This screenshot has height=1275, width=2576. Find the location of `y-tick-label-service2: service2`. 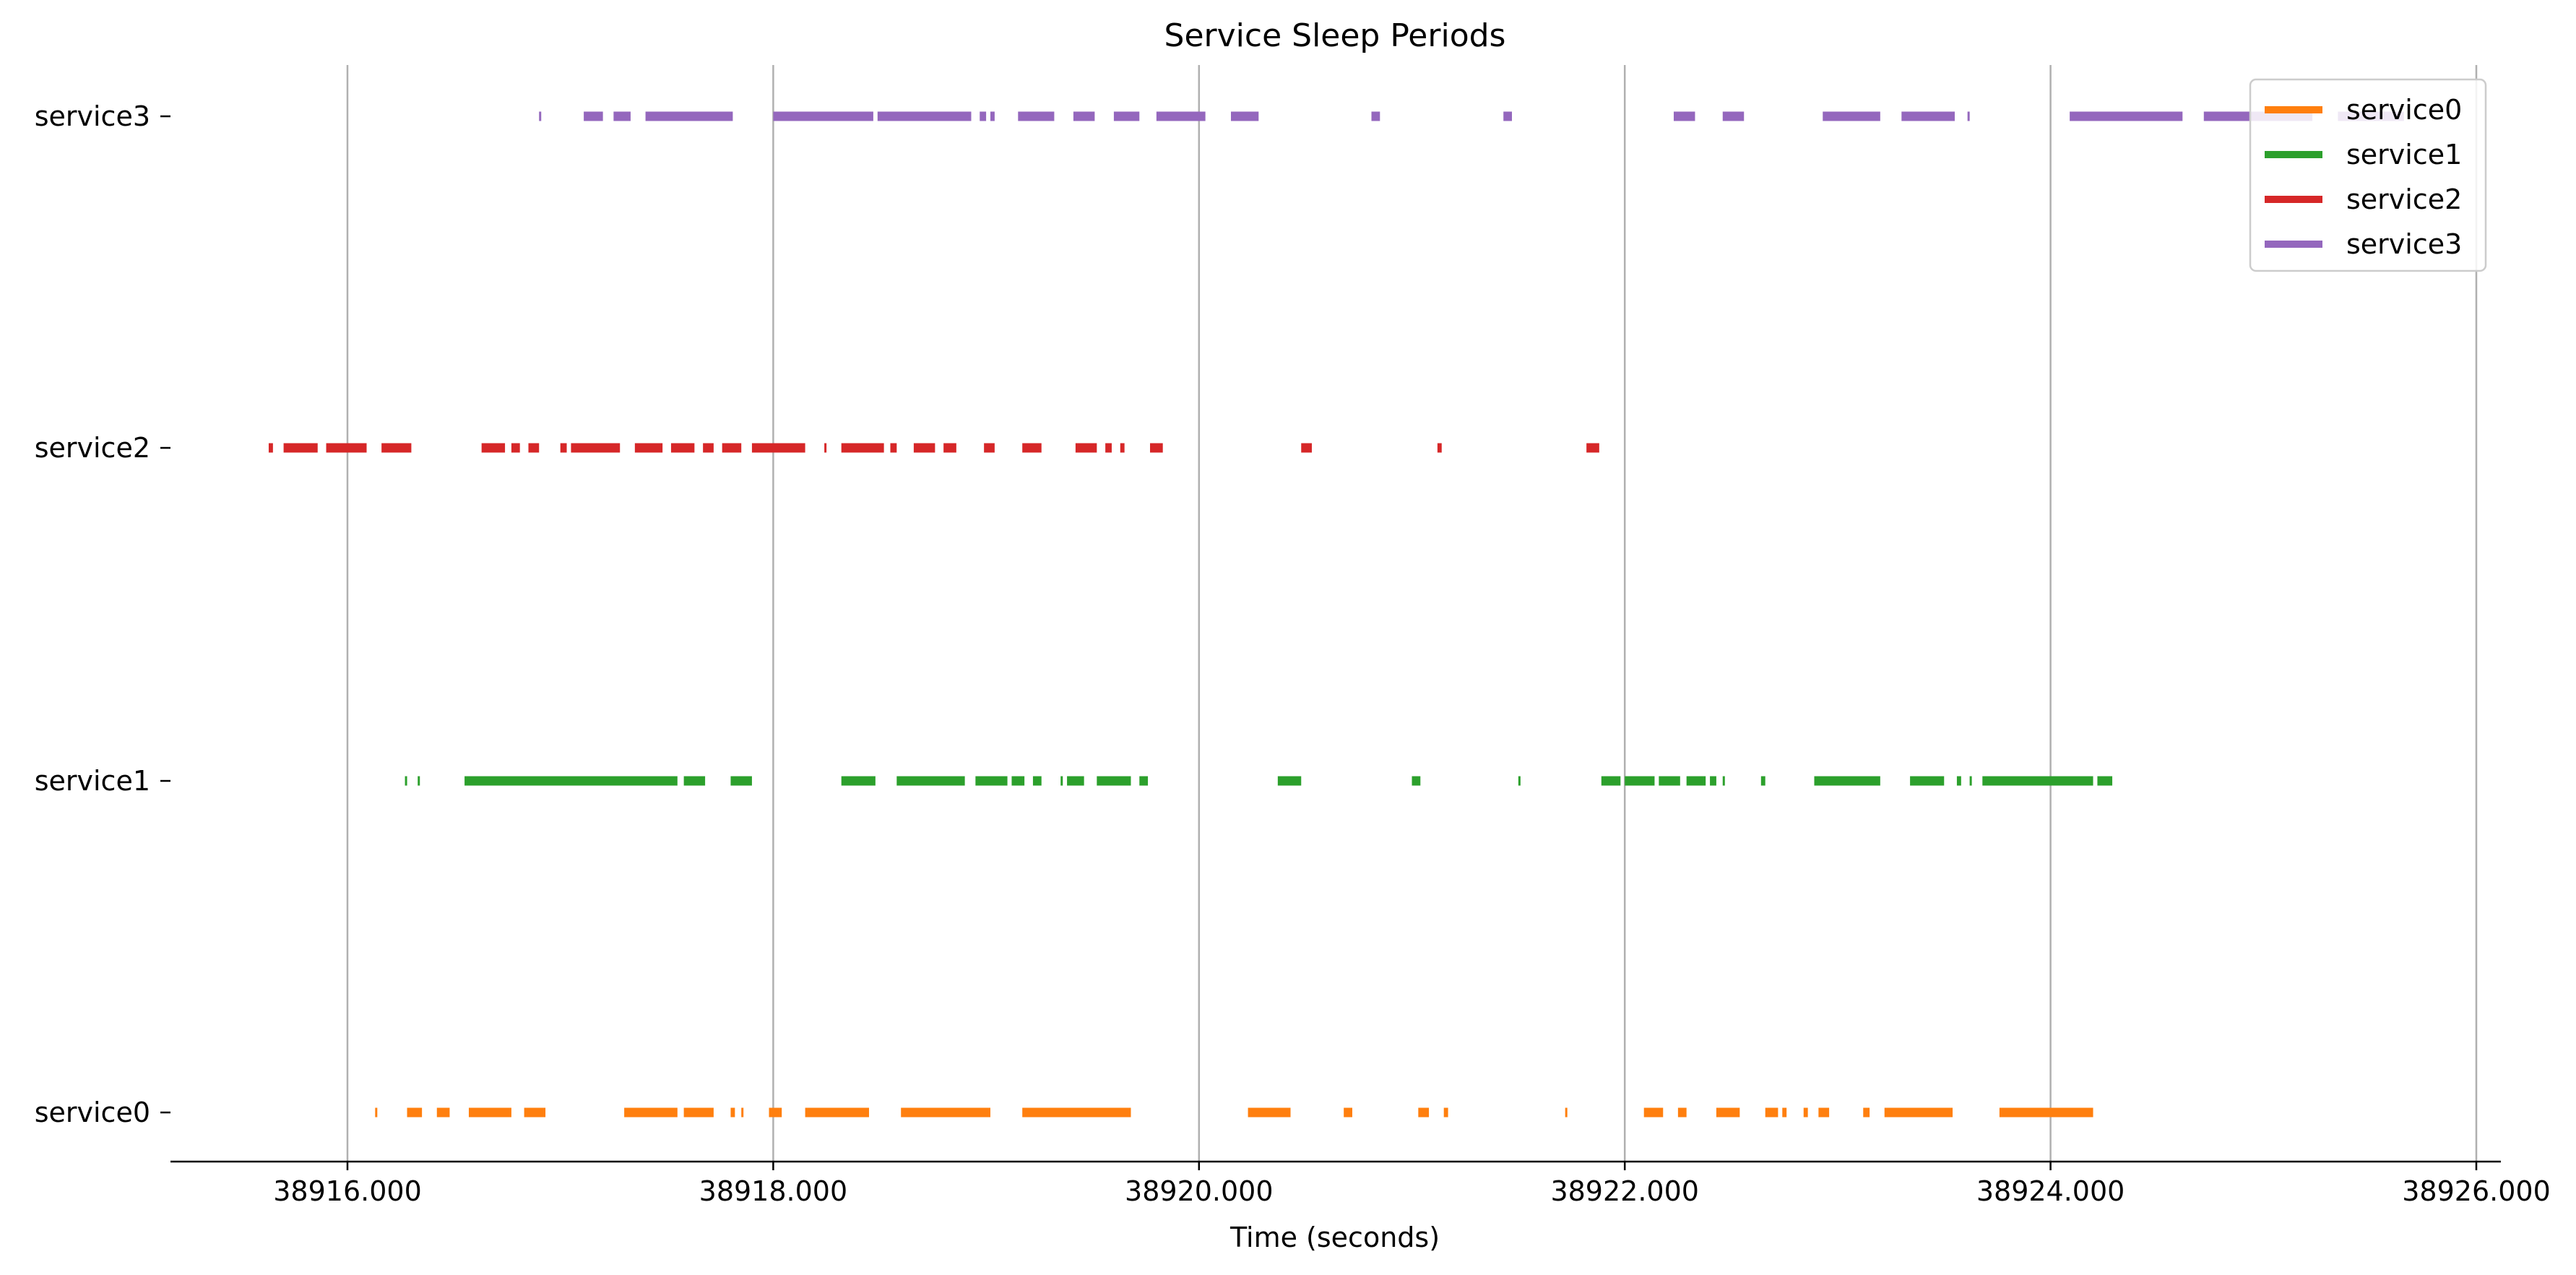

y-tick-label-service2: service2 is located at coordinates (92, 448).